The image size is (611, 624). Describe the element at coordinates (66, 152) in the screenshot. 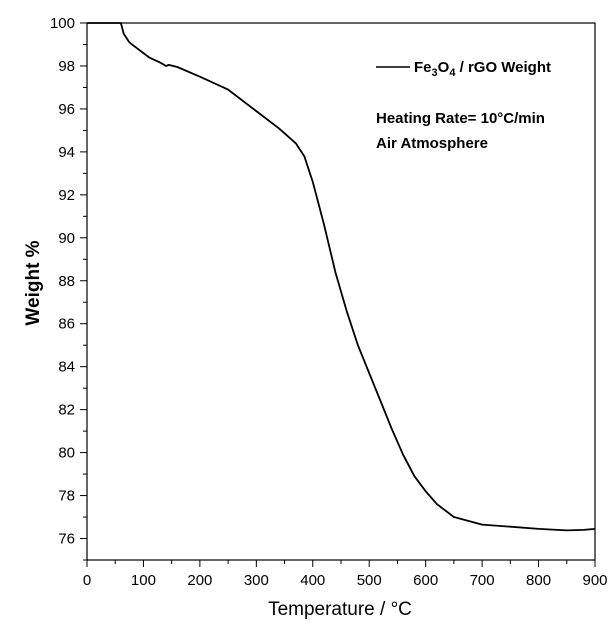

I see `y-tick-label: 94` at that location.